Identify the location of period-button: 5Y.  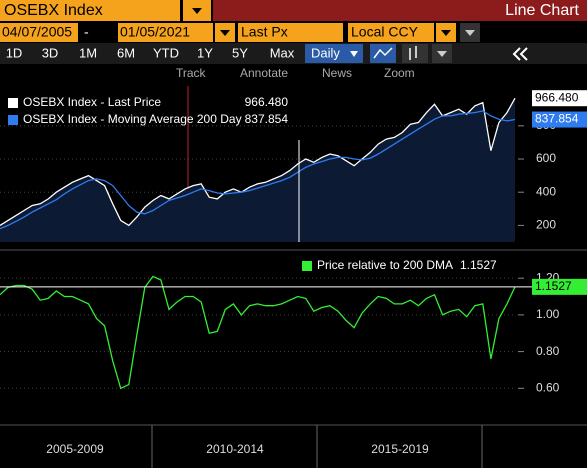
(240, 52).